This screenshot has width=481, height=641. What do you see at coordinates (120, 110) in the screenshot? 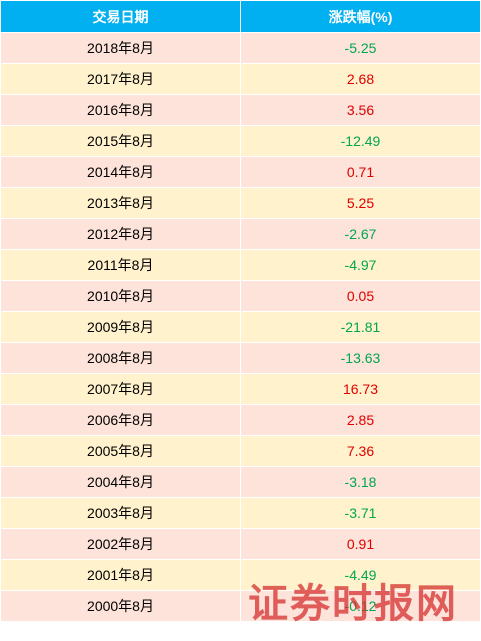
I see `trade-date-cell: 2016年8月` at bounding box center [120, 110].